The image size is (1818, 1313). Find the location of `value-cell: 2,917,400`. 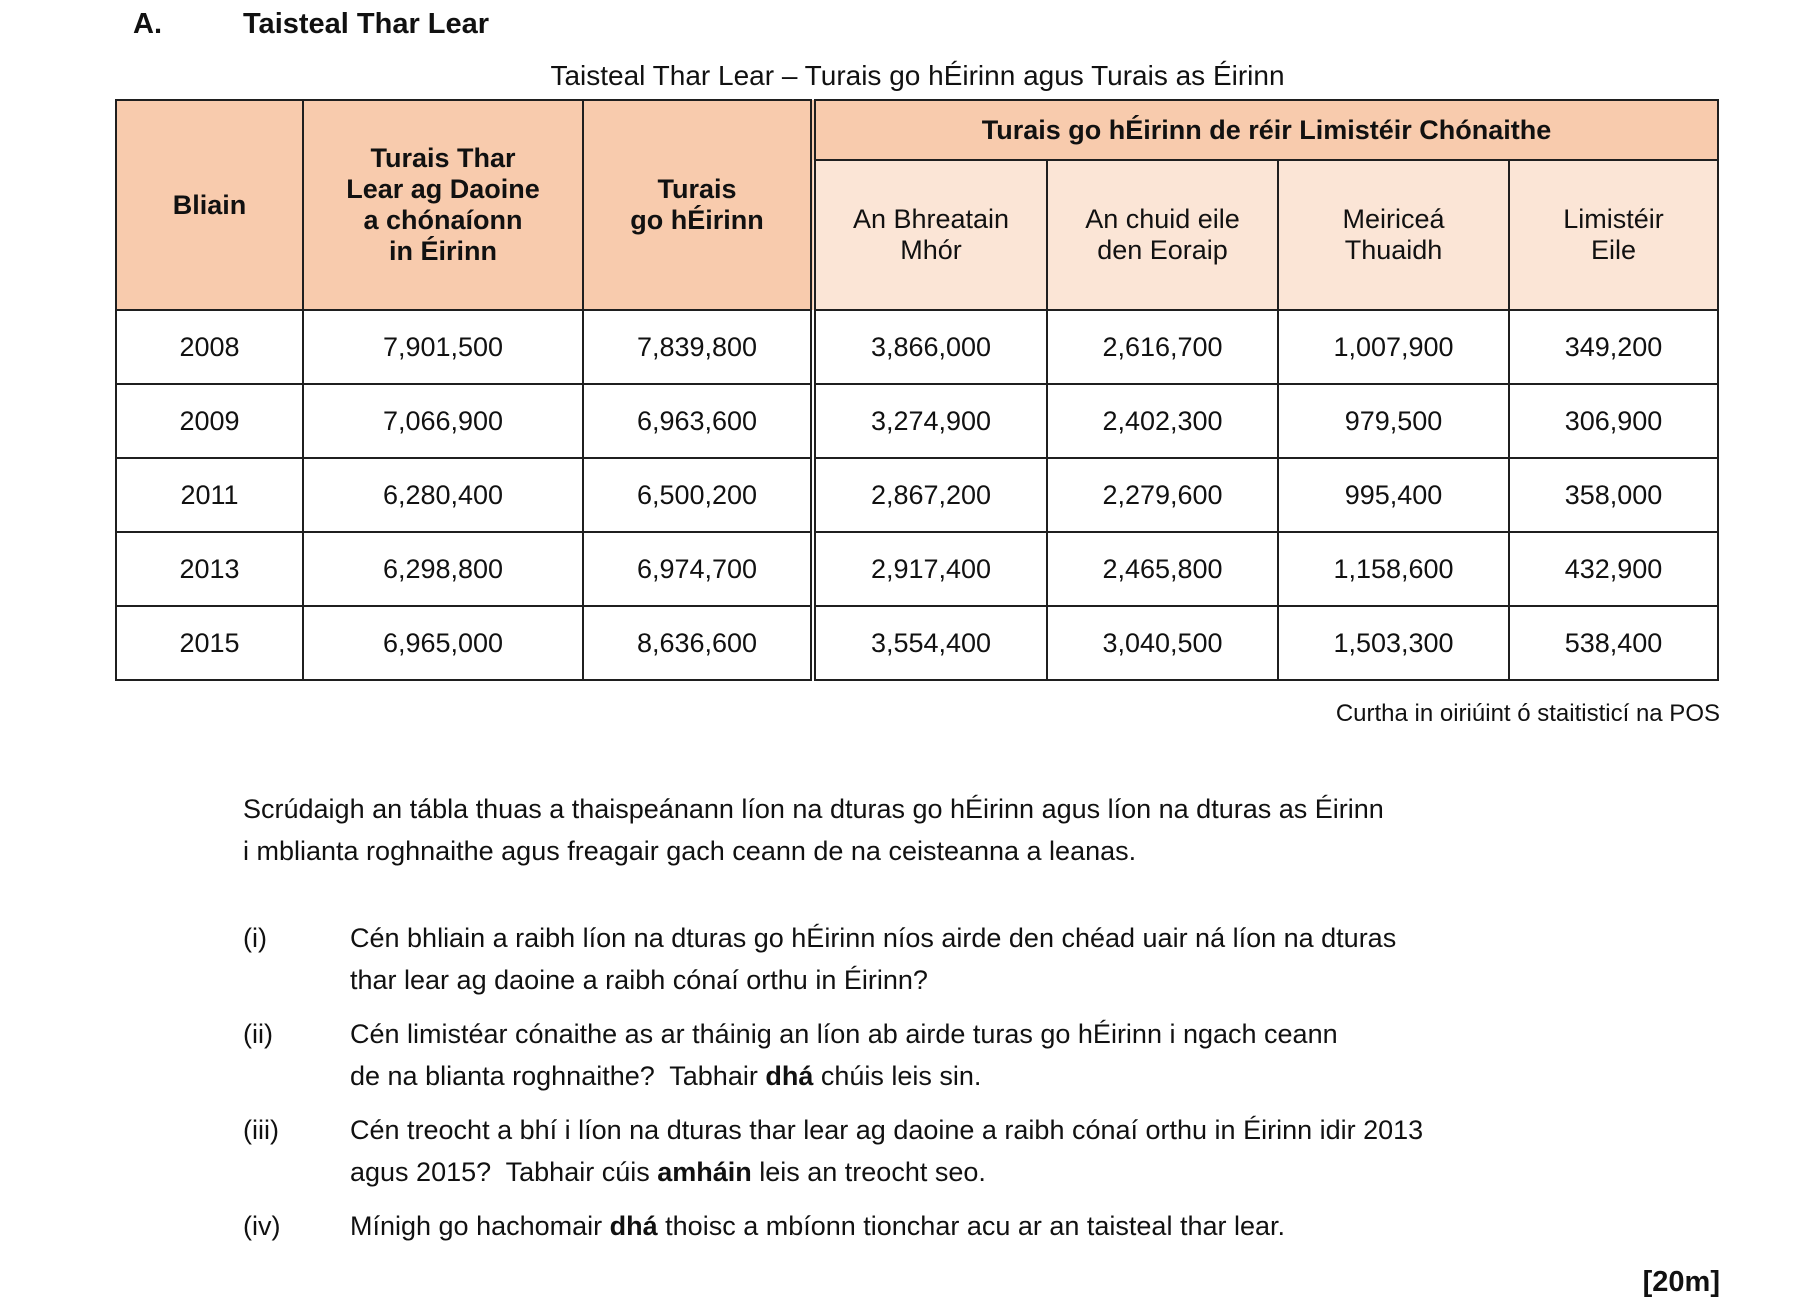

value-cell: 2,917,400 is located at coordinates (929, 569).